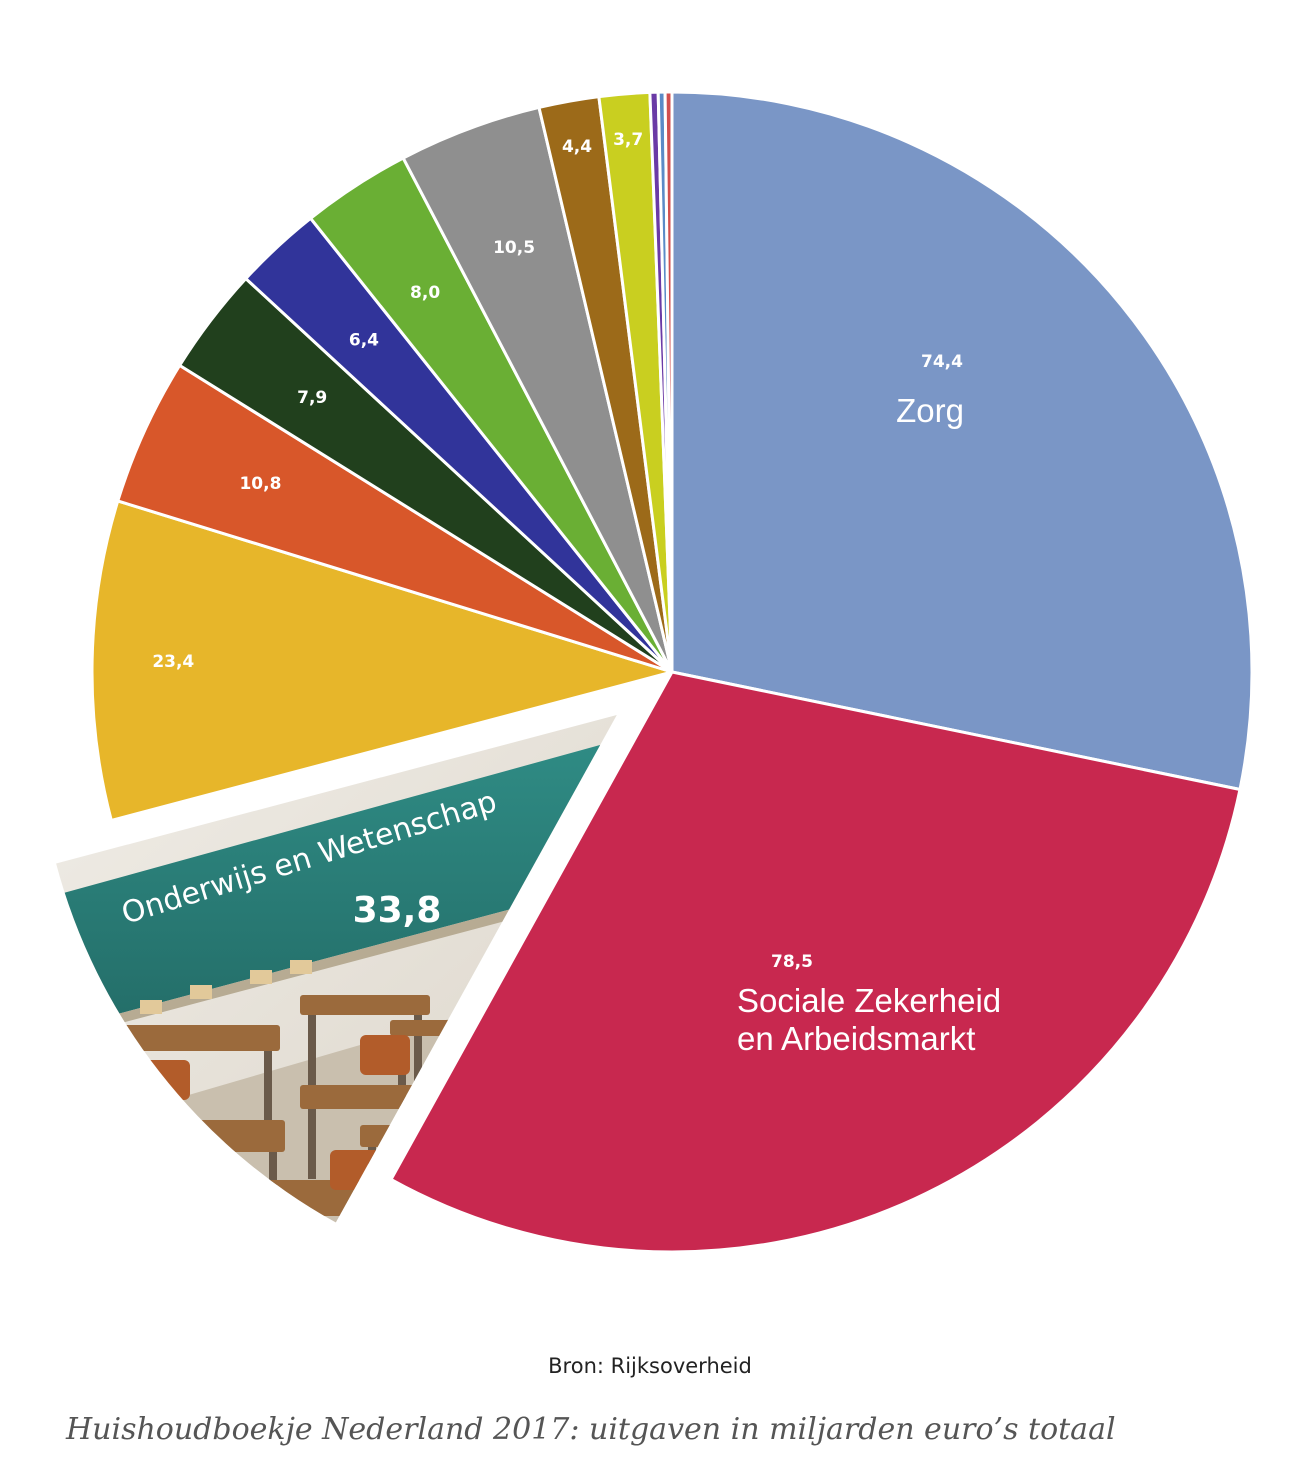 The height and width of the screenshot is (1461, 1300). Describe the element at coordinates (930, 410) in the screenshot. I see `category-label-zorg: Zorg` at that location.